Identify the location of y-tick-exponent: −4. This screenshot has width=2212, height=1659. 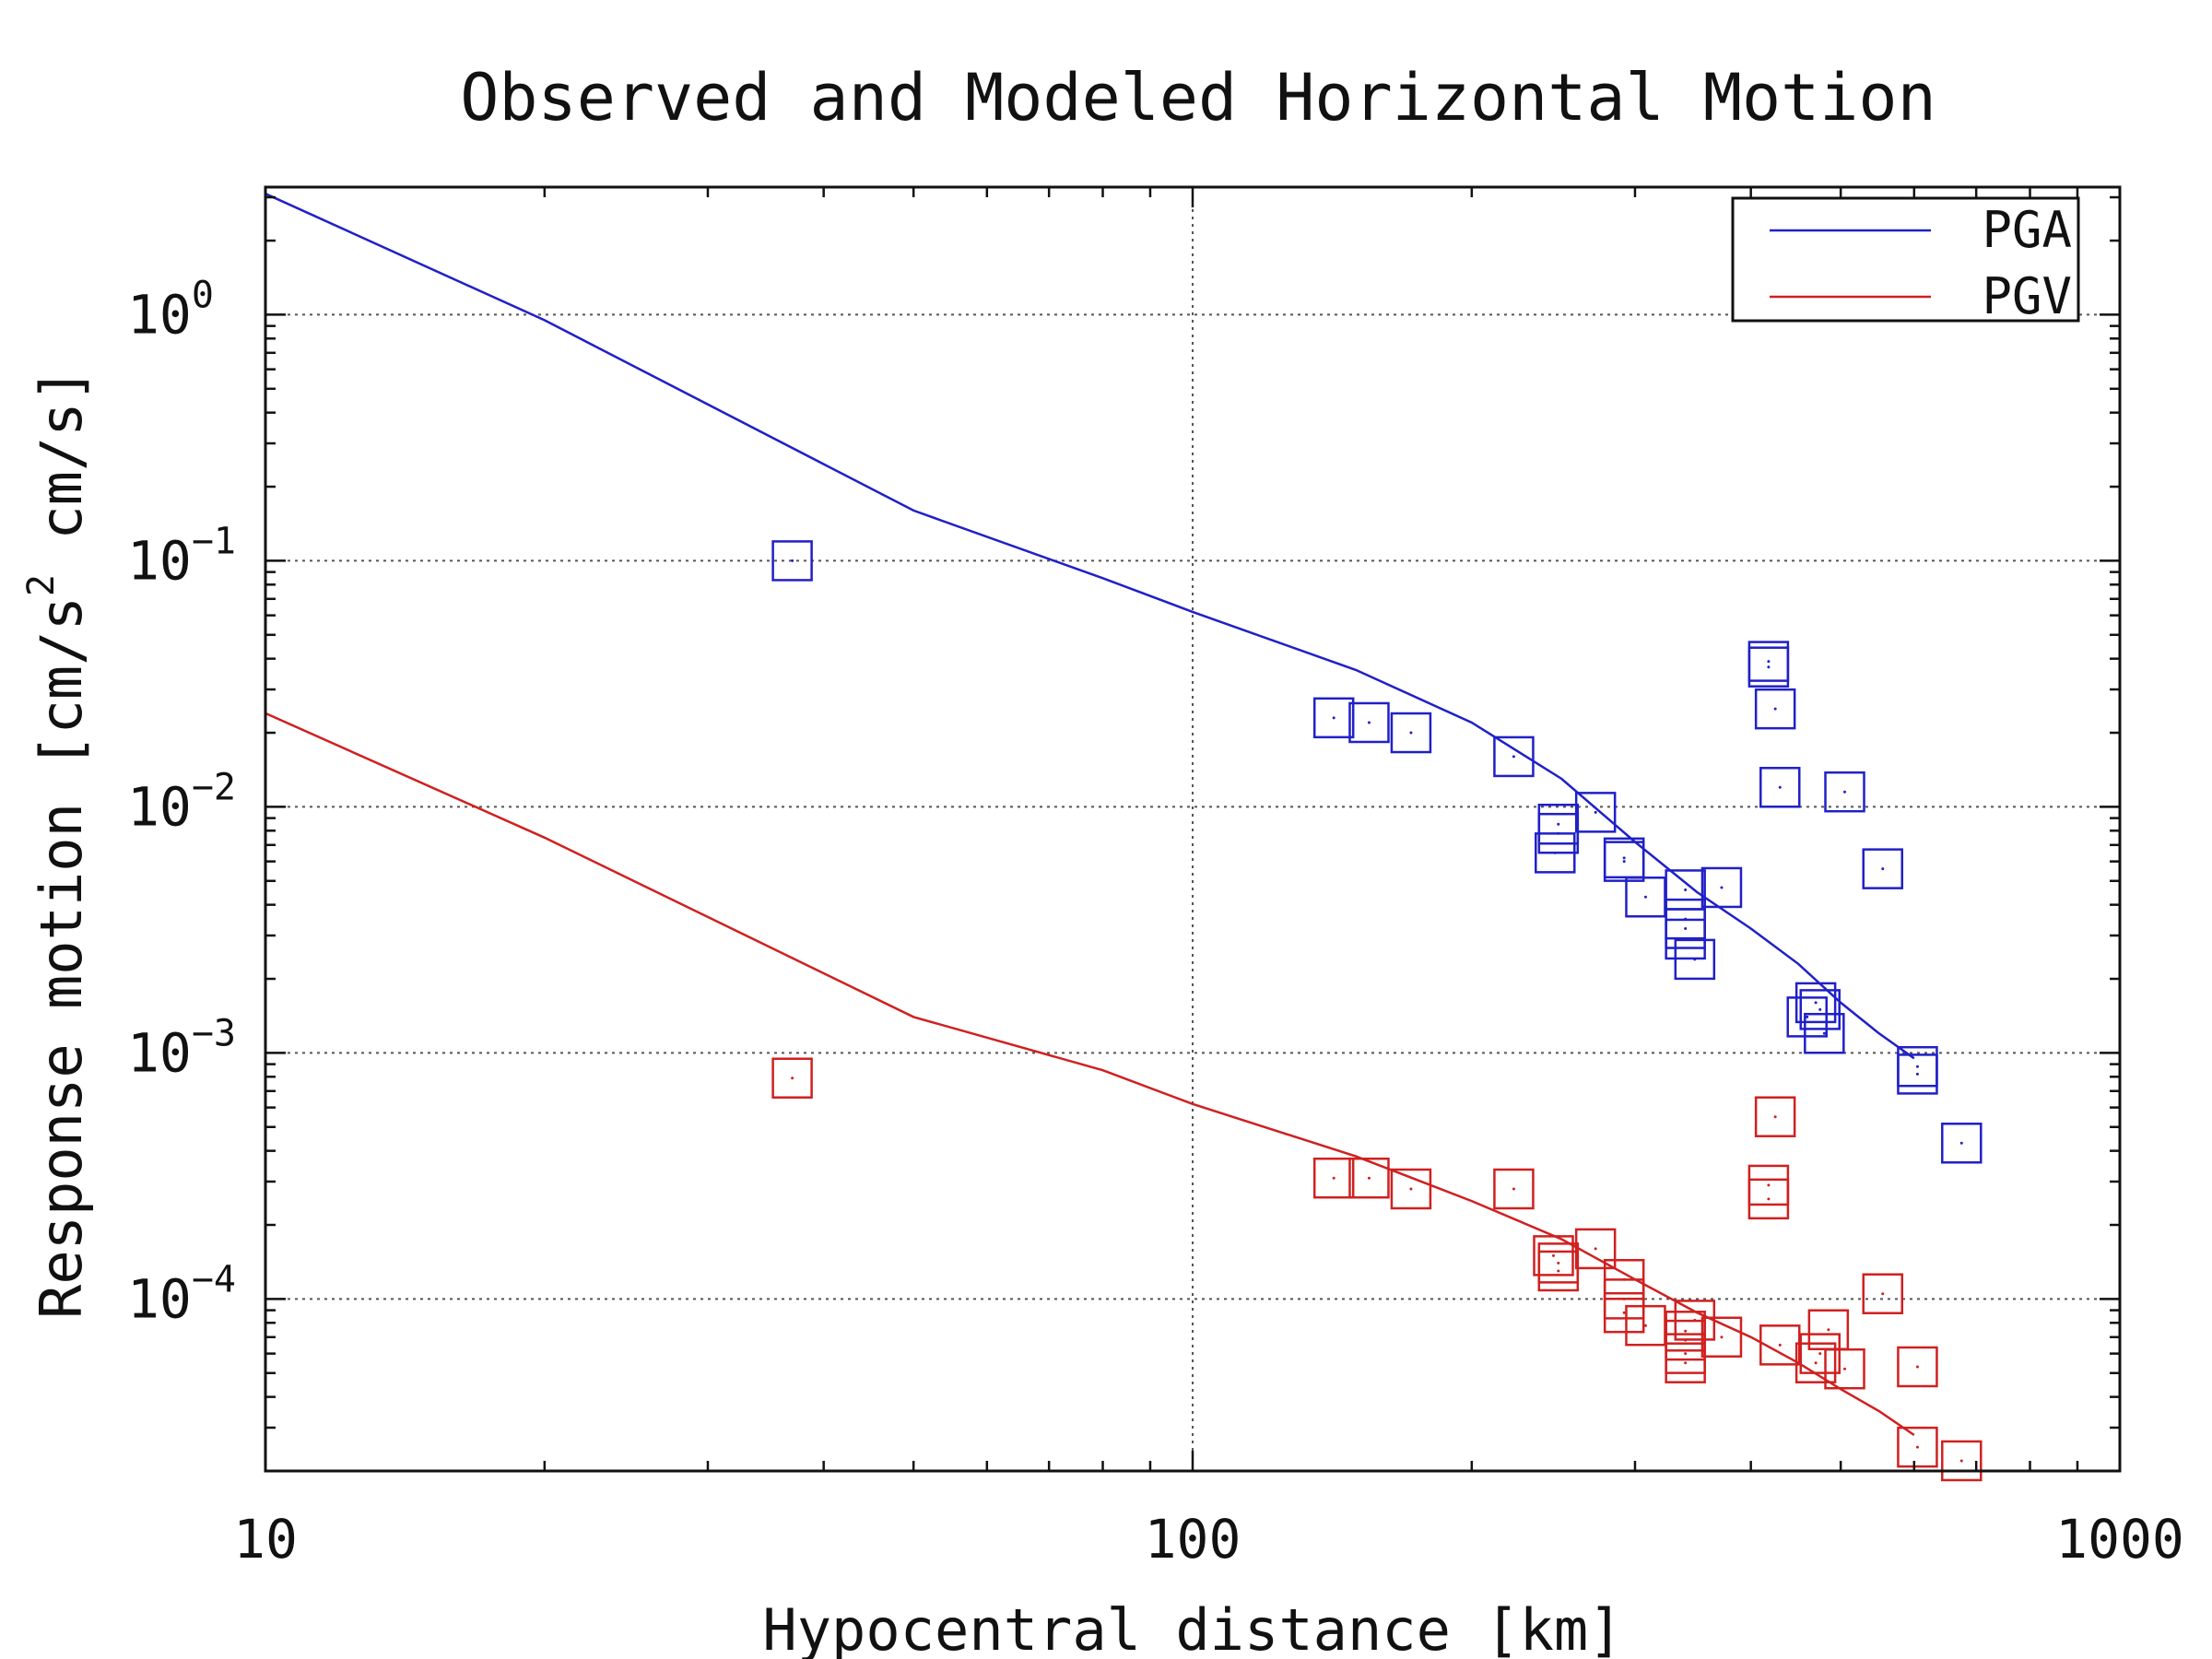
(214, 1279).